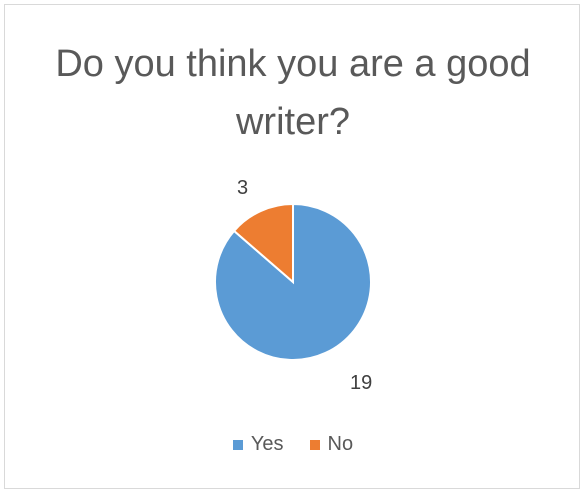  I want to click on legend-swatch-yes, so click(237, 444).